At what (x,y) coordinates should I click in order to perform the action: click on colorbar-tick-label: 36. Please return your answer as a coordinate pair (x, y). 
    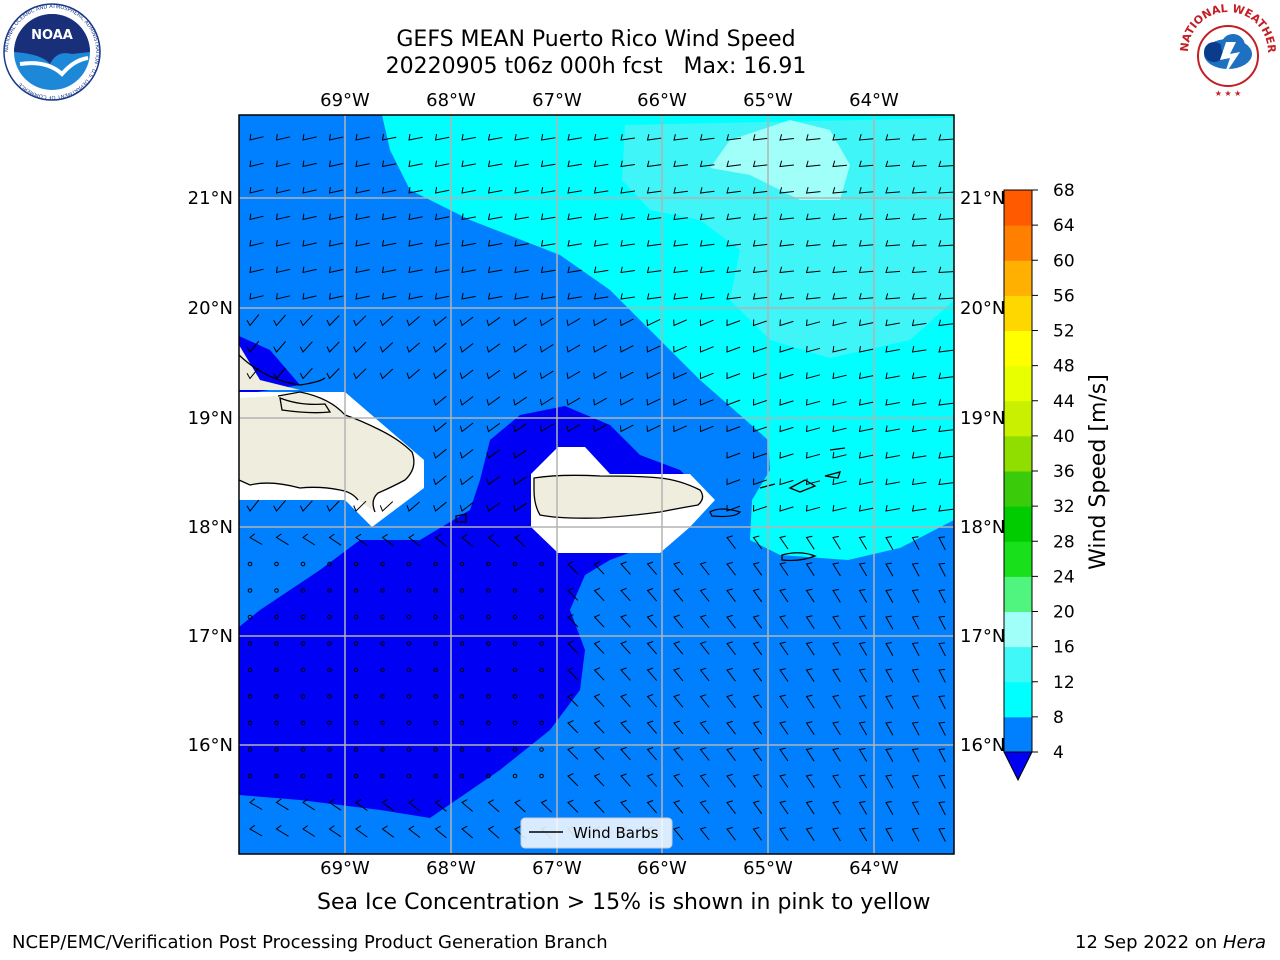
    Looking at the image, I should click on (1064, 472).